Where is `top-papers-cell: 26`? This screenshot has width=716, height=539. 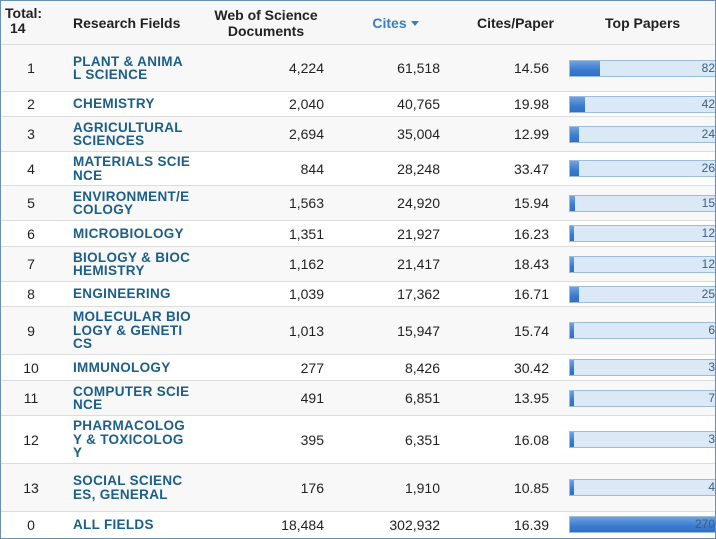
top-papers-cell: 26 is located at coordinates (636, 168).